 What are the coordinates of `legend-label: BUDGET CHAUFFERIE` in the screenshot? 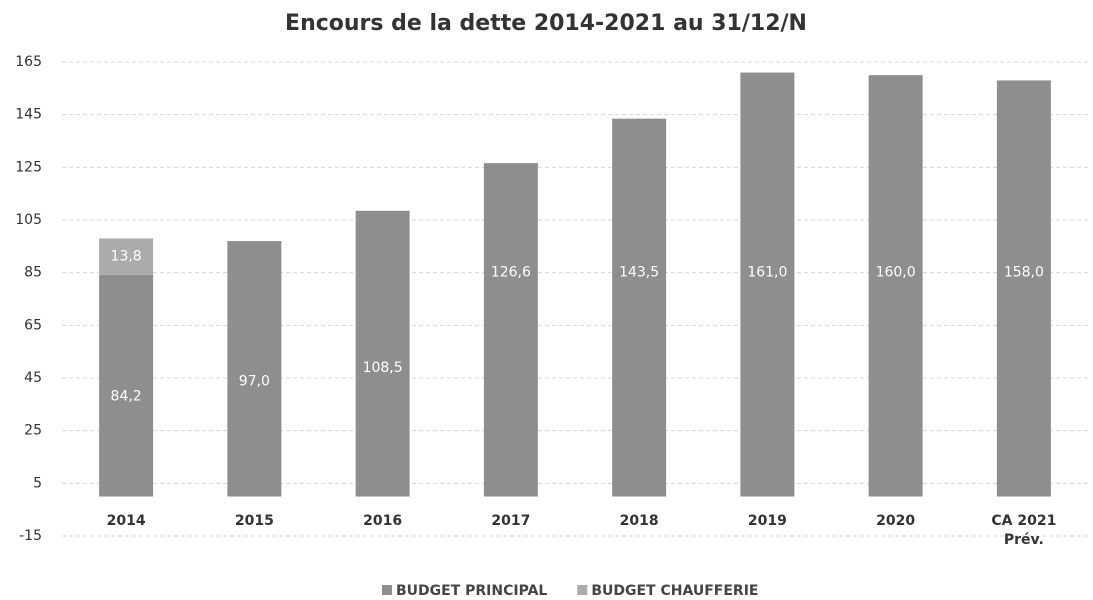 It's located at (674, 591).